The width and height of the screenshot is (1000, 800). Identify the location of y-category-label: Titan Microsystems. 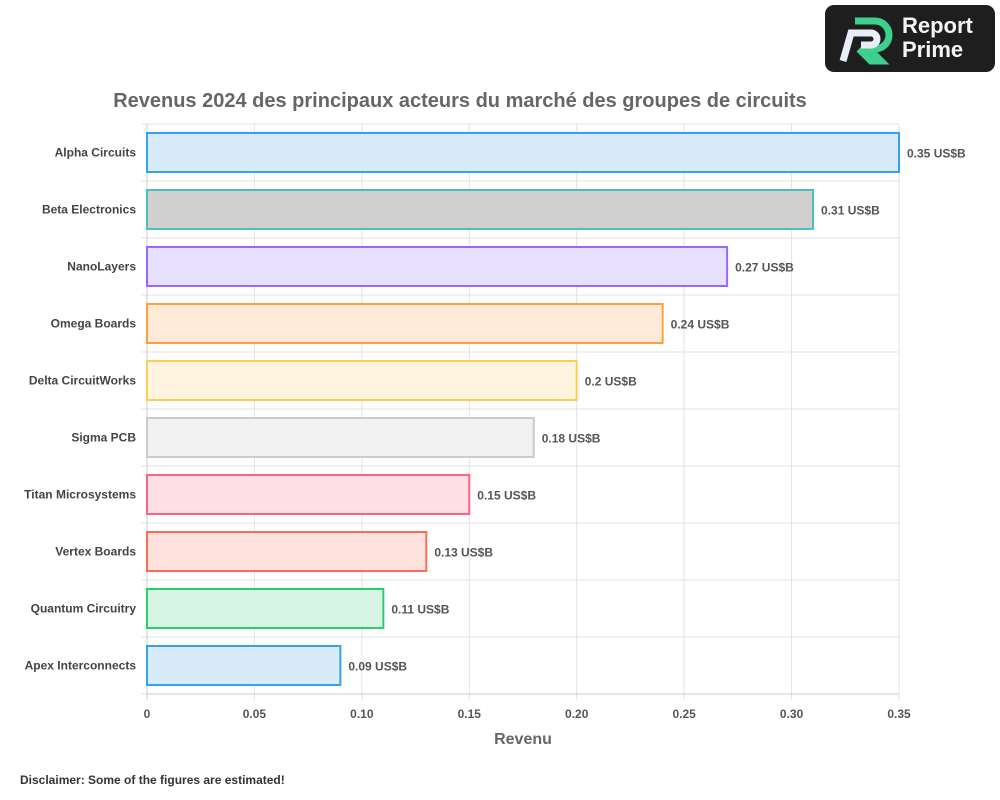
(80, 495).